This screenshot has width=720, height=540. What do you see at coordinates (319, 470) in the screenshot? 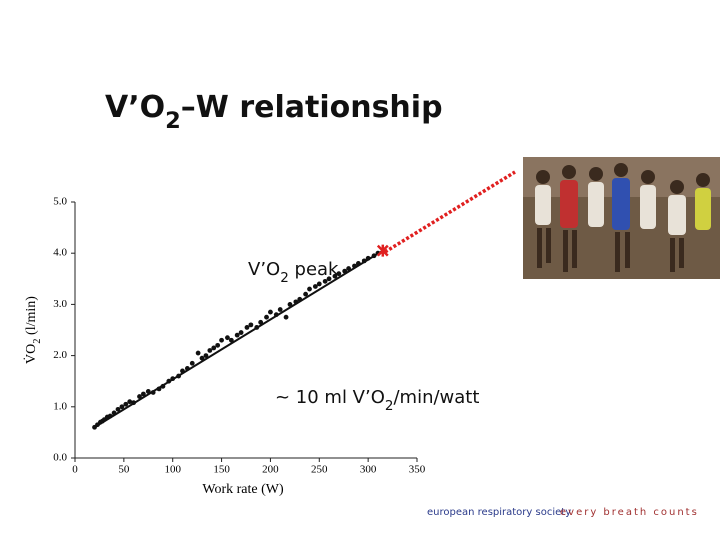
I see `x-tick-label: 250` at bounding box center [319, 470].